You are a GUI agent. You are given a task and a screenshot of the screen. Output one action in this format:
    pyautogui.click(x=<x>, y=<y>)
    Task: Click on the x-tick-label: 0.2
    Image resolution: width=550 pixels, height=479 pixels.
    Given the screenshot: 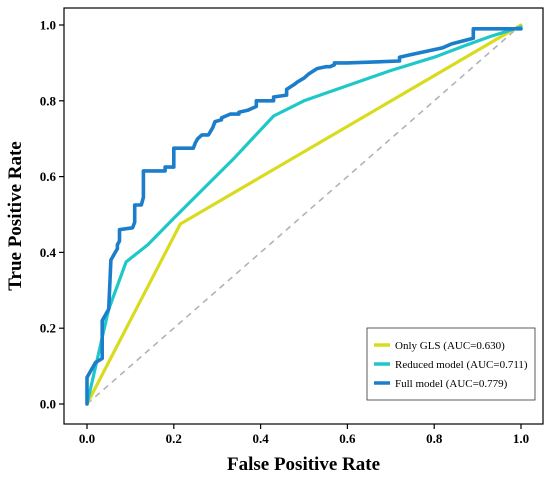 What is the action you would take?
    pyautogui.click(x=174, y=438)
    